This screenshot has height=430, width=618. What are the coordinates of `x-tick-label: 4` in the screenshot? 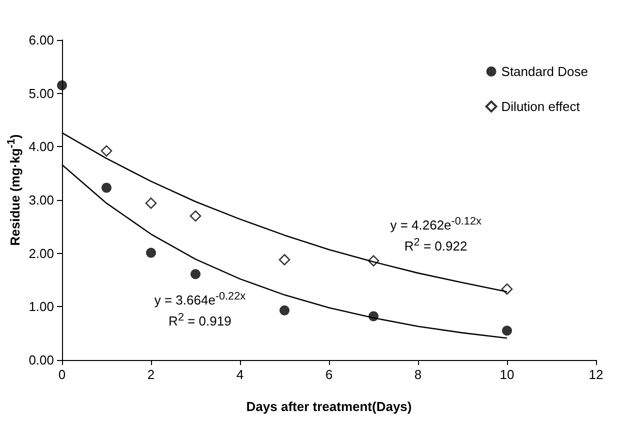 It's located at (240, 374).